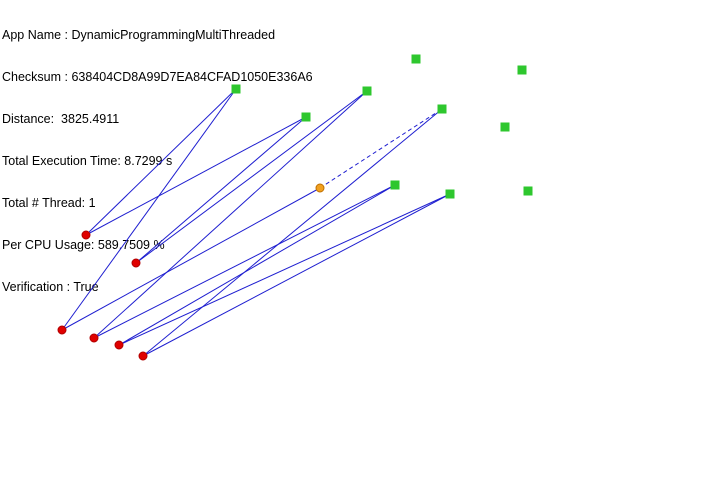 Image resolution: width=726 pixels, height=500 pixels. Describe the element at coordinates (50, 287) in the screenshot. I see `verification-label: Verification : True` at that location.